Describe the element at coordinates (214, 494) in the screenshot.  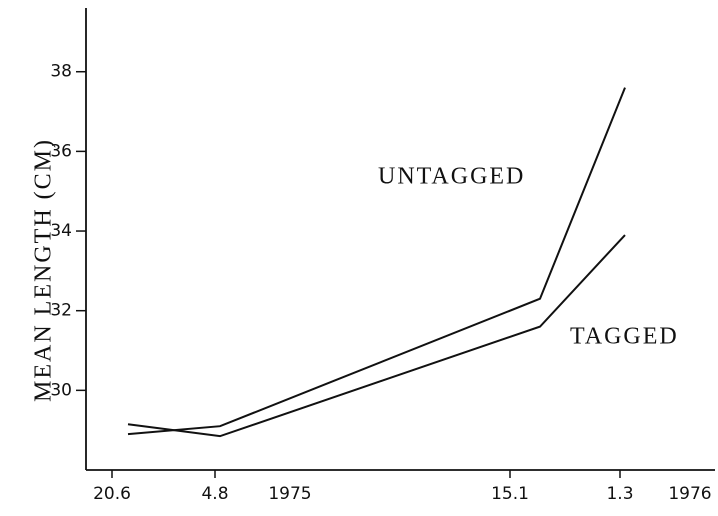
I see `x-tick-label: 4.8` at that location.